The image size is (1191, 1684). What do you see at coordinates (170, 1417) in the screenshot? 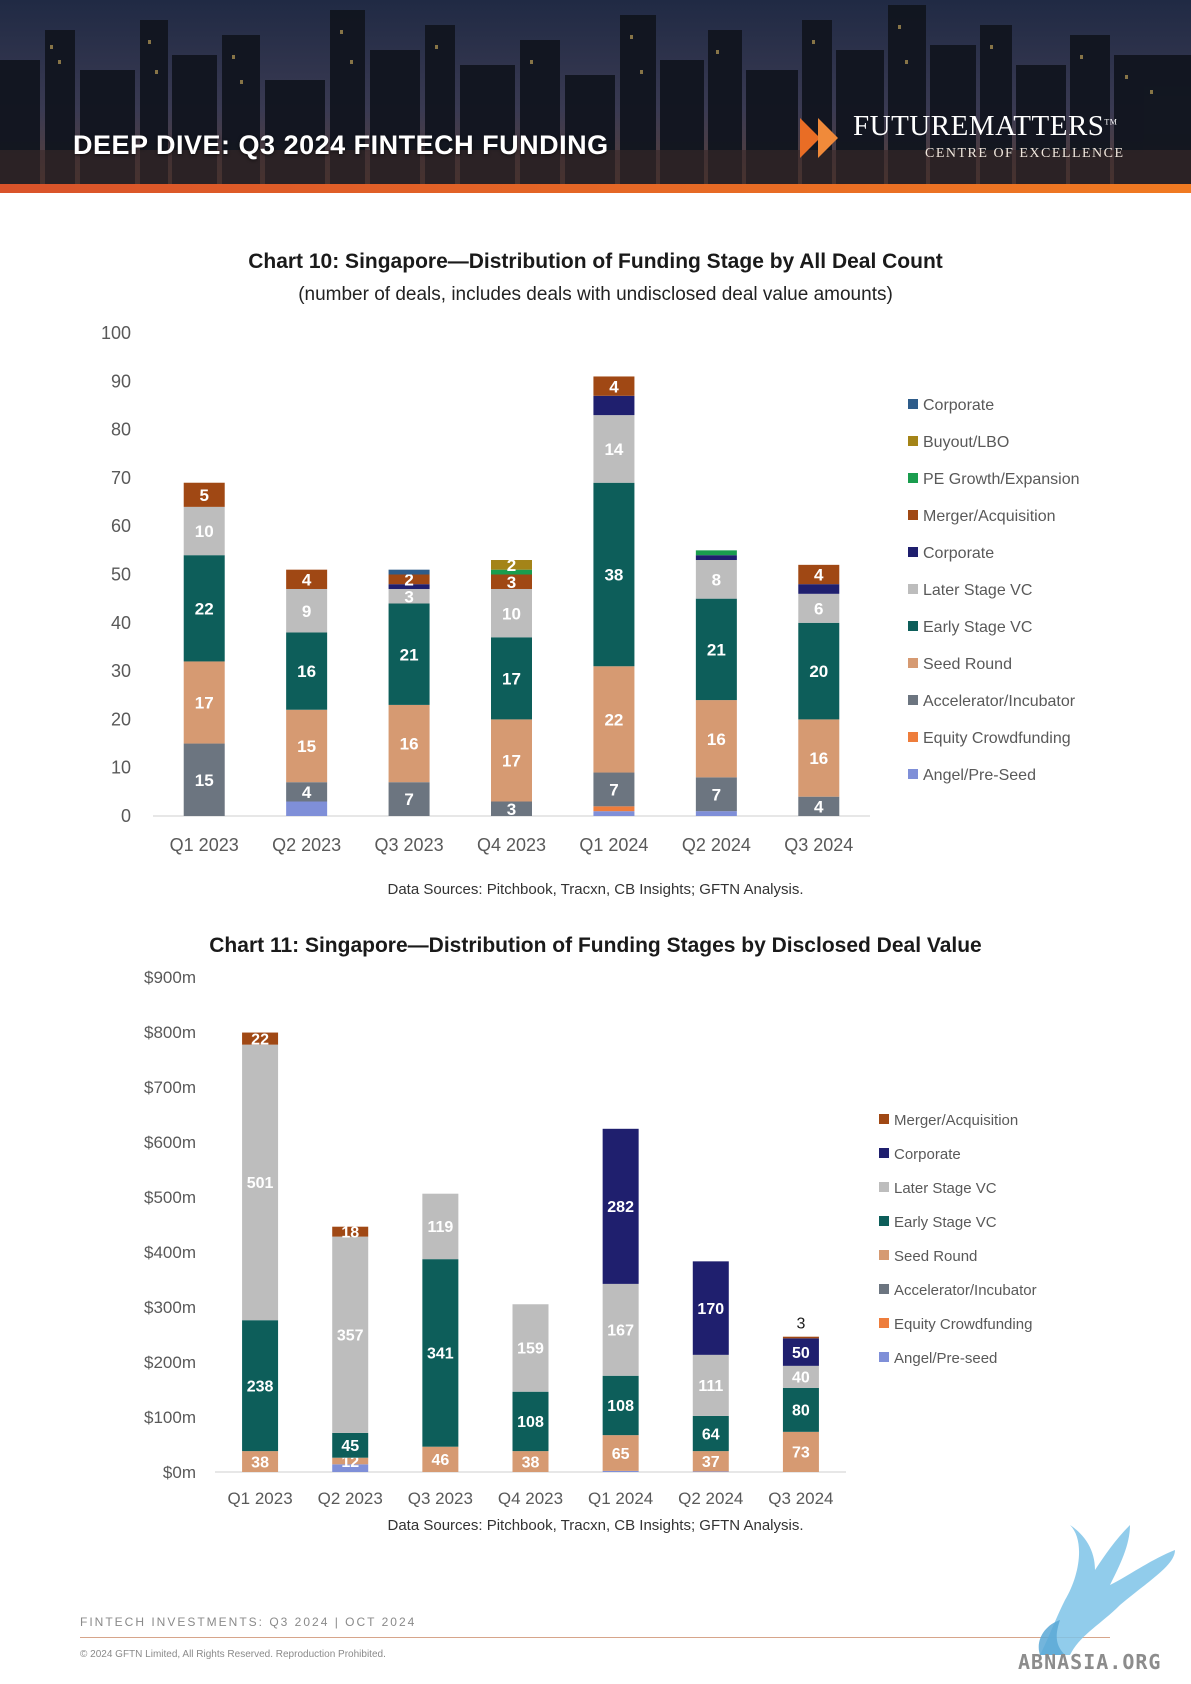
I see `chart11-y-tick-label: $100m` at bounding box center [170, 1417].